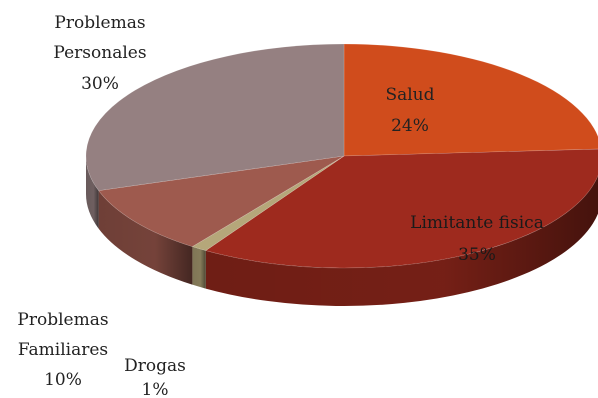 The width and height of the screenshot is (598, 398). I want to click on label-problemas-personales: Problemas Personales 30%, so click(99, 53).